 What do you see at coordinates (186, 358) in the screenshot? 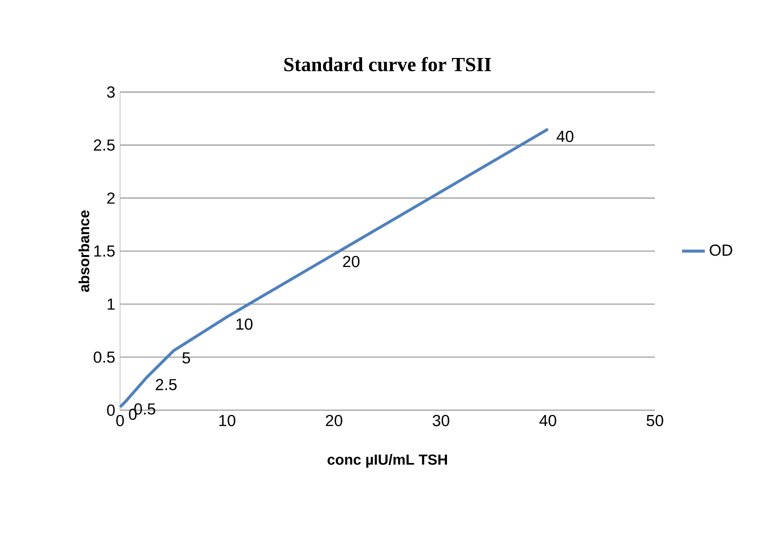
I see `annotation: 5` at bounding box center [186, 358].